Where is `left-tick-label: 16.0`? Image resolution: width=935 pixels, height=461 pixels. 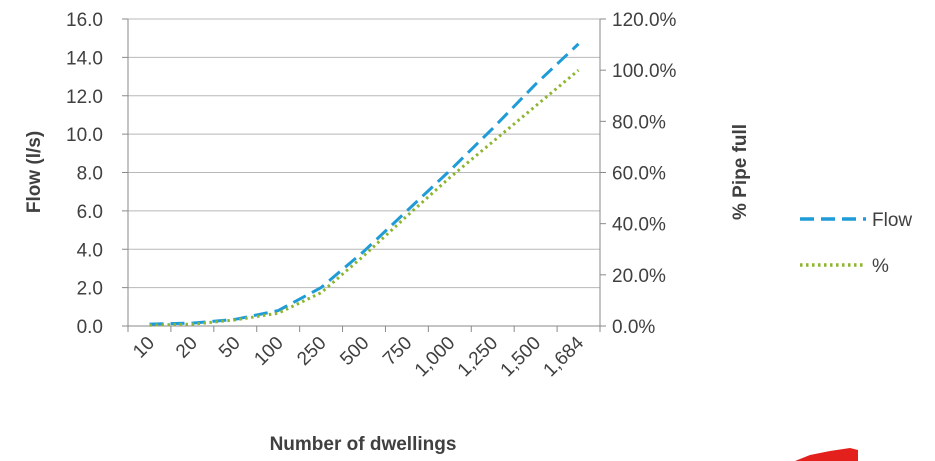 left-tick-label: 16.0 is located at coordinates (84, 20).